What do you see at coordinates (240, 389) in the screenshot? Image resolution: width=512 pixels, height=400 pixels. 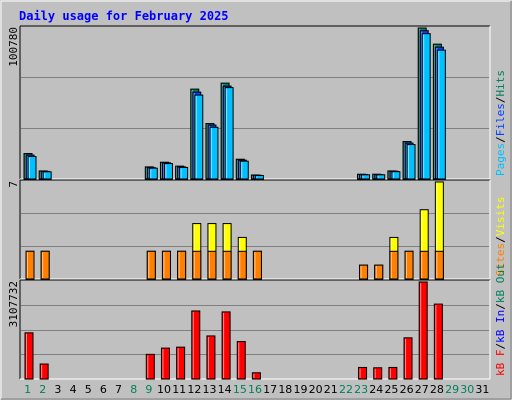 I see `day-label: 15` at bounding box center [240, 389].